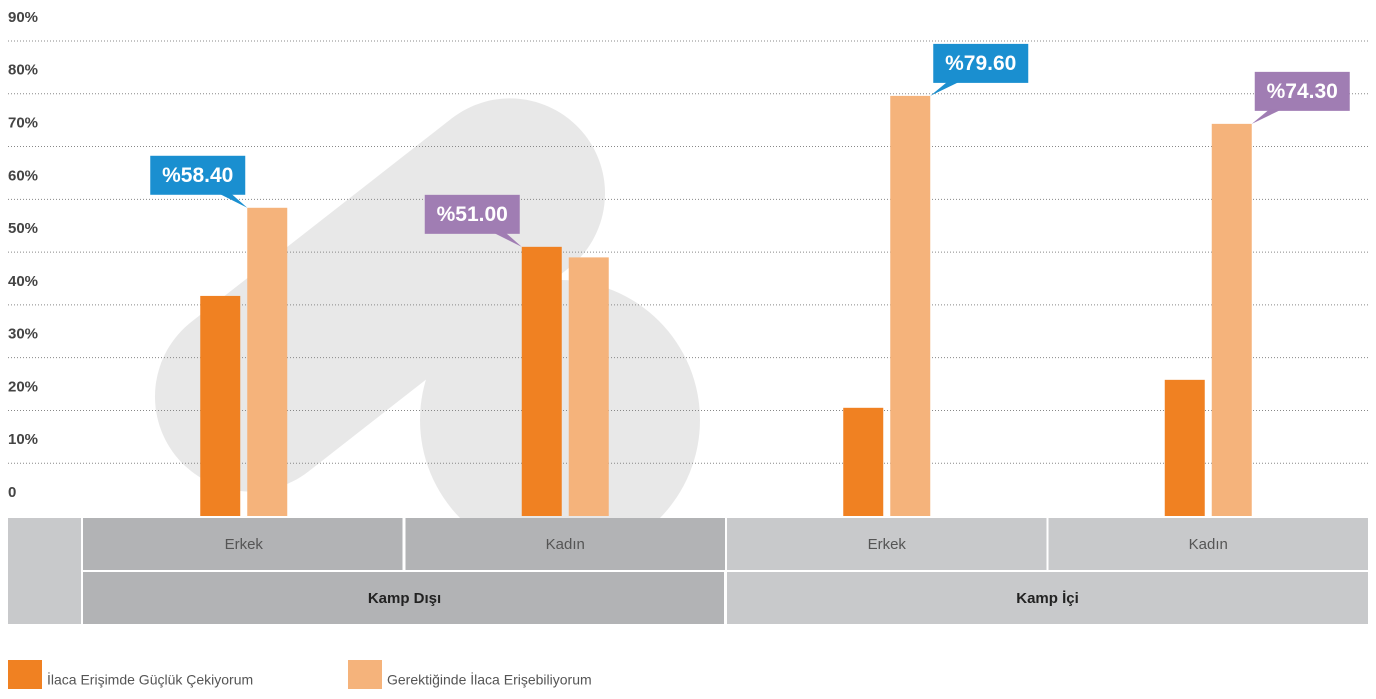  What do you see at coordinates (12, 492) in the screenshot?
I see `y-tick-label: 0` at bounding box center [12, 492].